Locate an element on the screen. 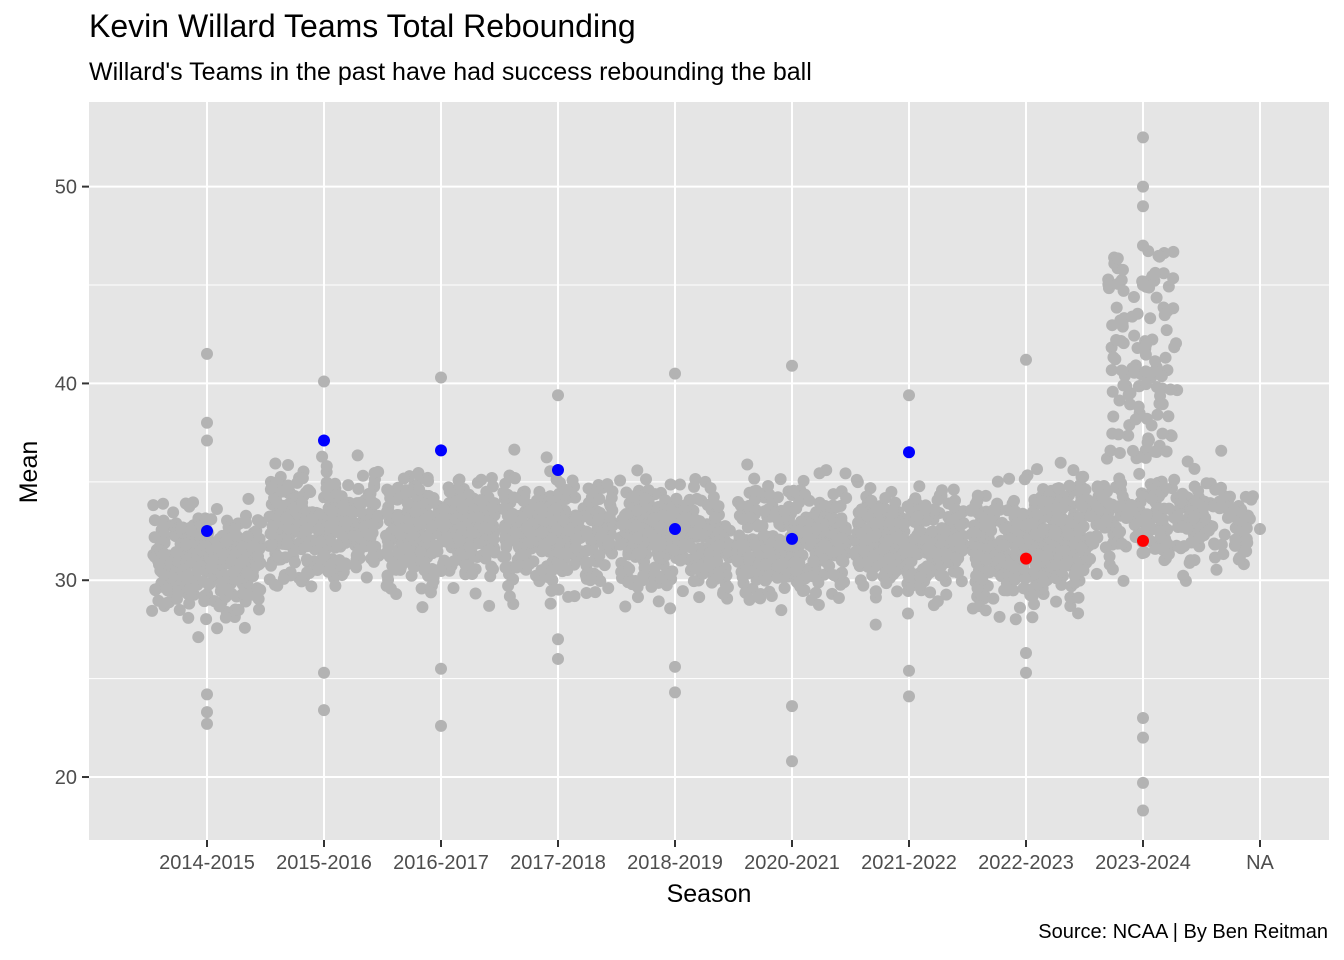 Image resolution: width=1344 pixels, height=960 pixels. highlighted-points is located at coordinates (675, 499).